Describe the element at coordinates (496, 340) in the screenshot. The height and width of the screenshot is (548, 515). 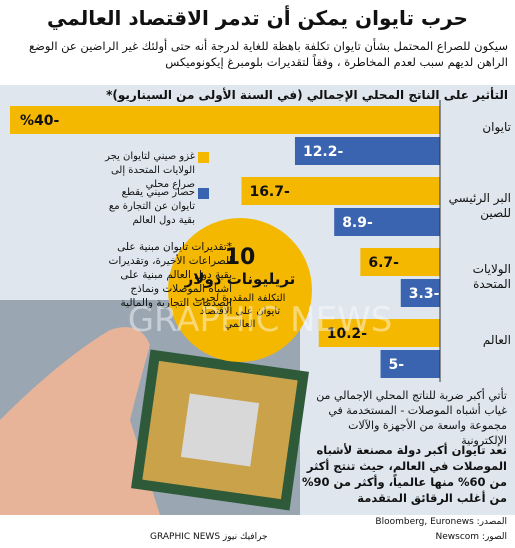
I see `category-label: العالم` at that location.